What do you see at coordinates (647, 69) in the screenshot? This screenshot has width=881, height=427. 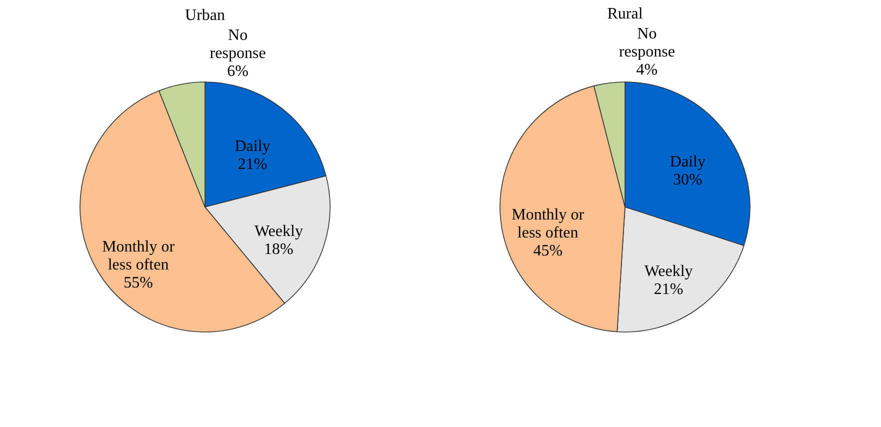 I see `data-label: 4%` at bounding box center [647, 69].